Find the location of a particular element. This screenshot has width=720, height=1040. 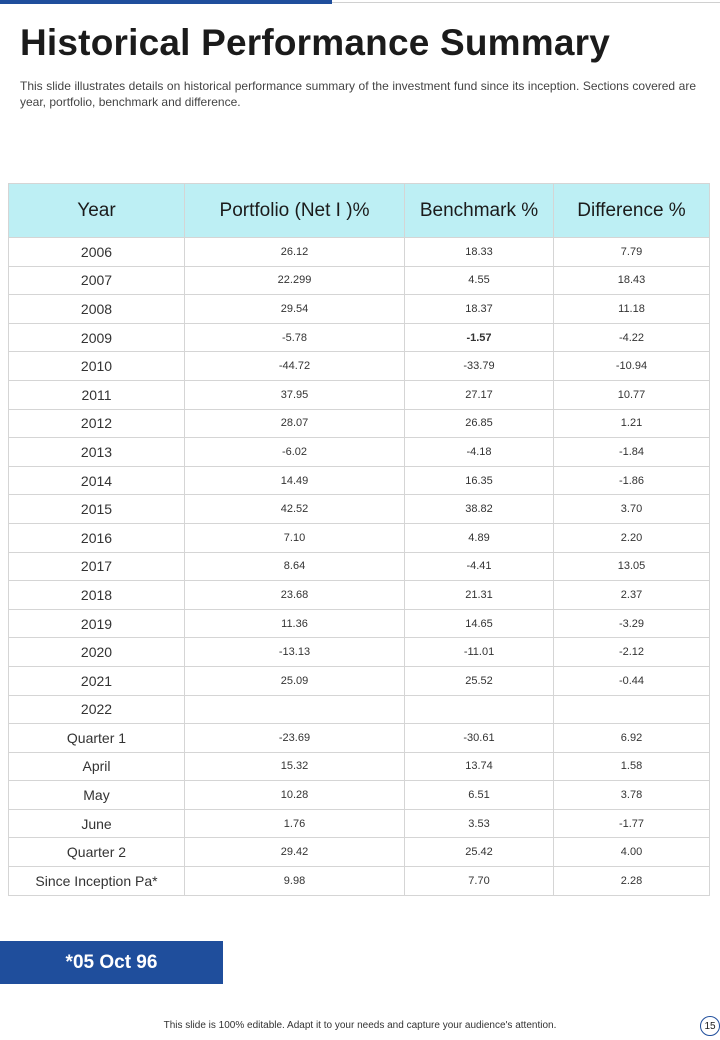

cell-year: 2016 is located at coordinates (96, 537).